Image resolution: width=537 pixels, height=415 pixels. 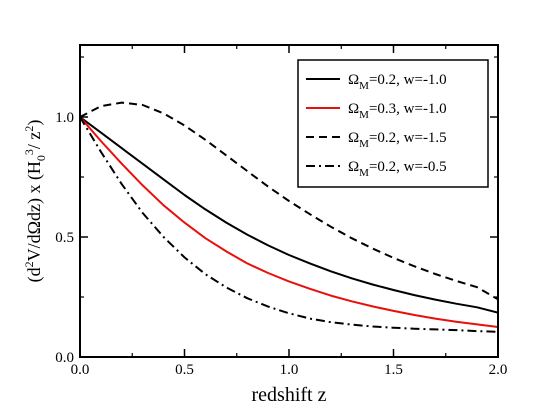 I want to click on y-axis-title: (d2V/dΩdz) x (H03/ z2), so click(x=35, y=201).